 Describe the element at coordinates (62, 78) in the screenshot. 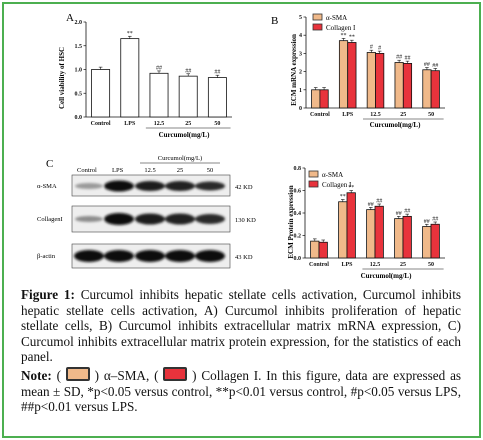

I see `panel-a-ylabel: Cell viability of HSC` at that location.